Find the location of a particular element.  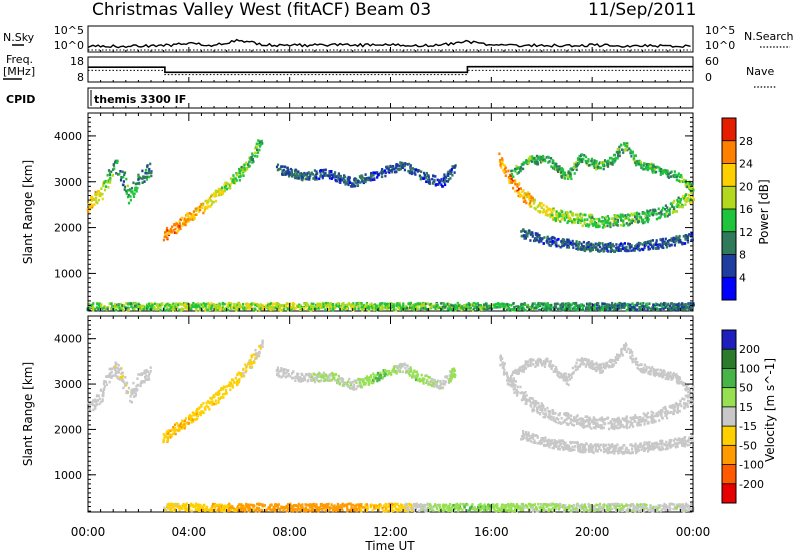

nsky-tick-high: 10^5 is located at coordinates (69, 30).